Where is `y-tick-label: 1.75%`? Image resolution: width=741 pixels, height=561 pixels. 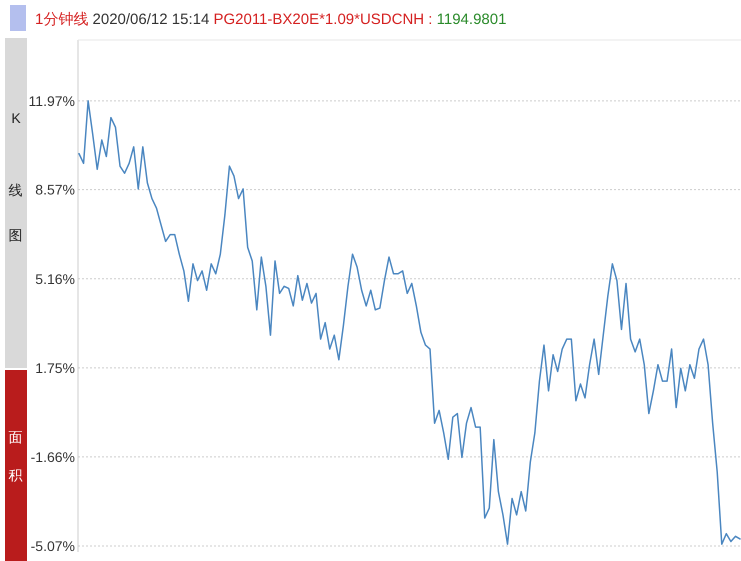
y-tick-label: 1.75% is located at coordinates (55, 368).